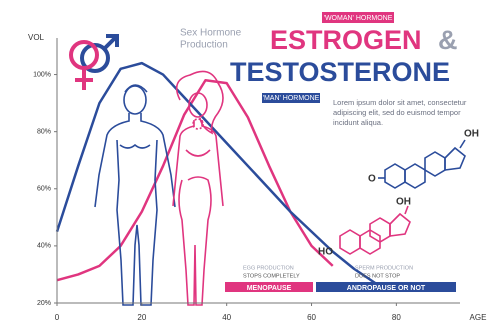 The image size is (500, 334). Describe the element at coordinates (358, 122) in the screenshot. I see `body-text: incidunt aliqua.` at that location.